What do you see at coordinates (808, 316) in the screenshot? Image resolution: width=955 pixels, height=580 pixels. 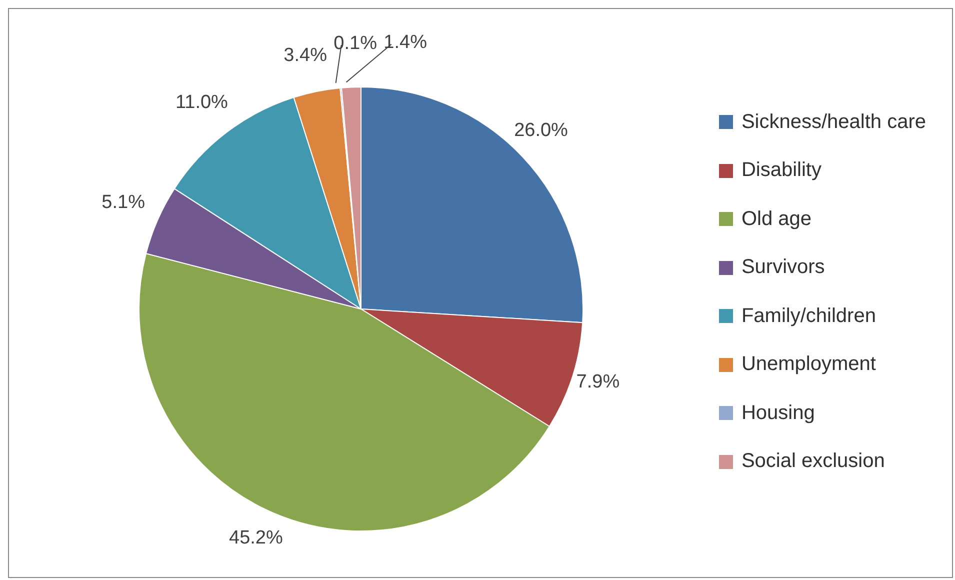 I see `legend-label: Family/children` at bounding box center [808, 316].